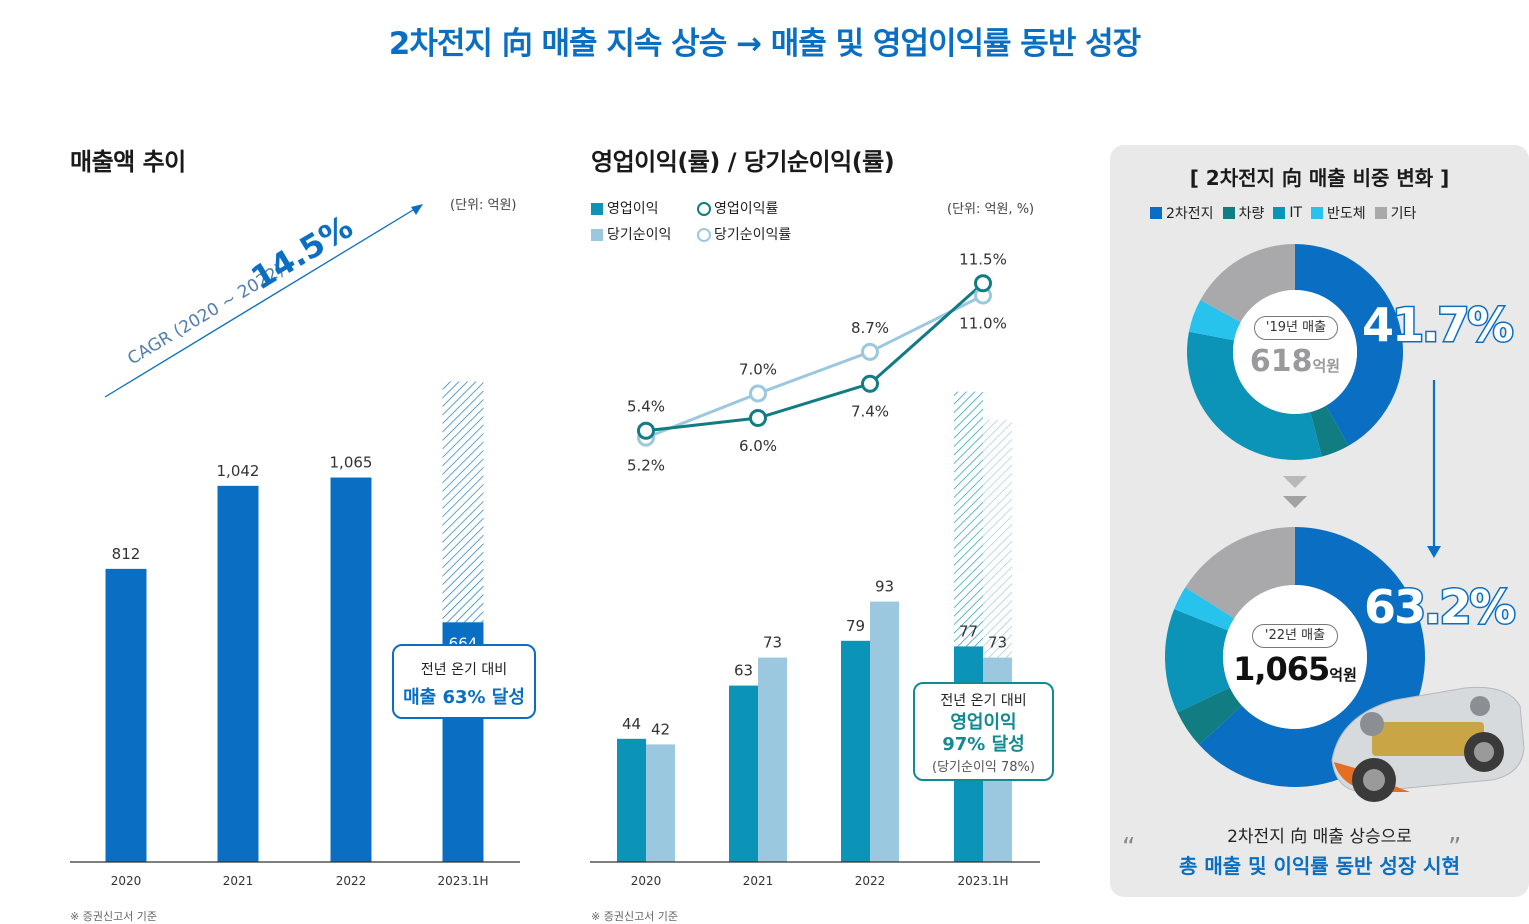  Describe the element at coordinates (983, 259) in the screenshot. I see `op-margin-label: 11.5%` at that location.